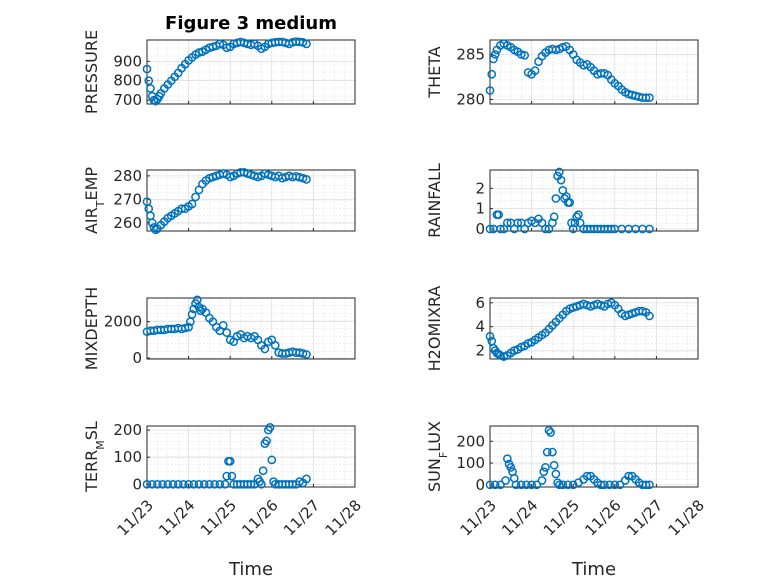 Image resolution: width=778 pixels, height=583 pixels. What do you see at coordinates (251, 456) in the screenshot?
I see `axes-box` at bounding box center [251, 456].